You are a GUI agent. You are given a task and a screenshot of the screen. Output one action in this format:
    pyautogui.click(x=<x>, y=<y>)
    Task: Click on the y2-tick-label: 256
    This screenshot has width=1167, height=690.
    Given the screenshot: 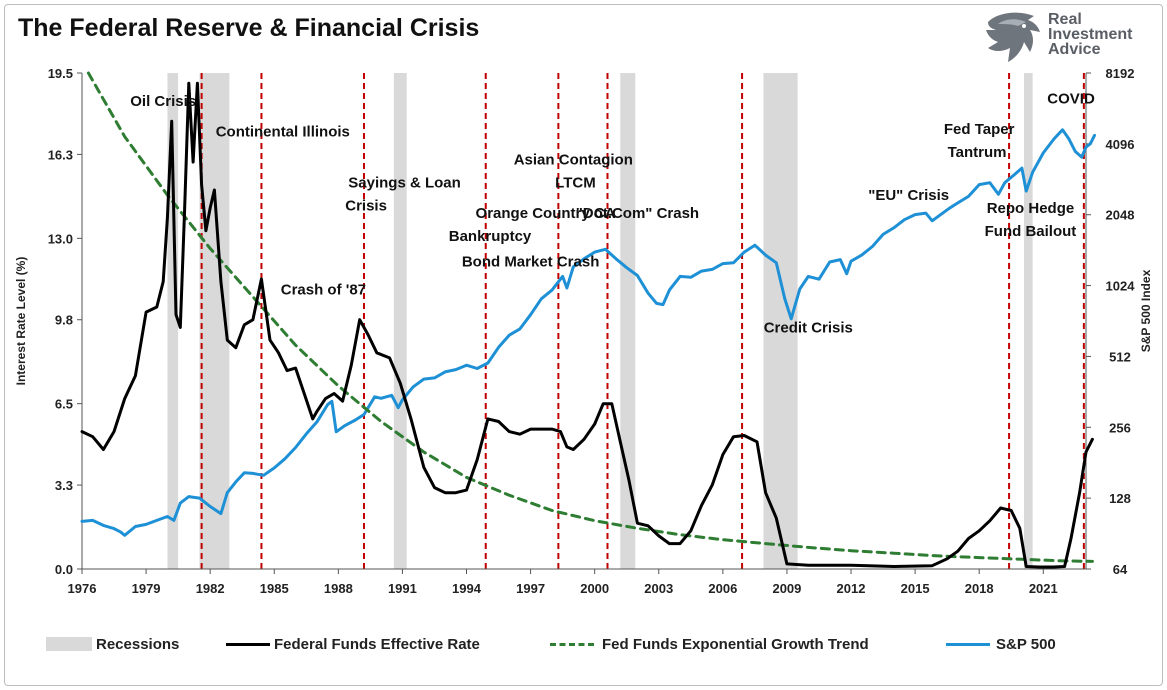 What is the action you would take?
    pyautogui.click(x=1120, y=427)
    